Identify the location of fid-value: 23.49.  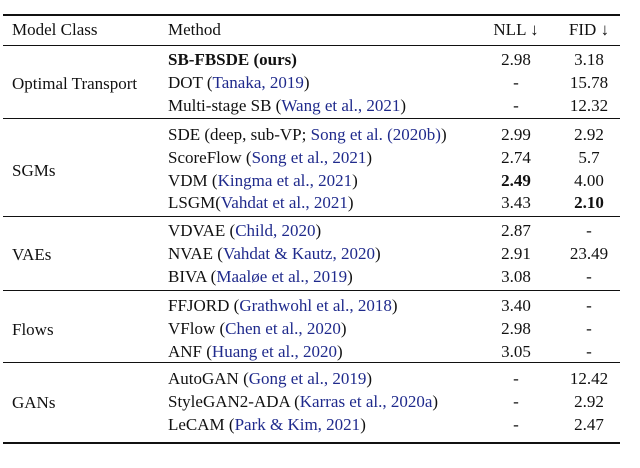
(589, 254).